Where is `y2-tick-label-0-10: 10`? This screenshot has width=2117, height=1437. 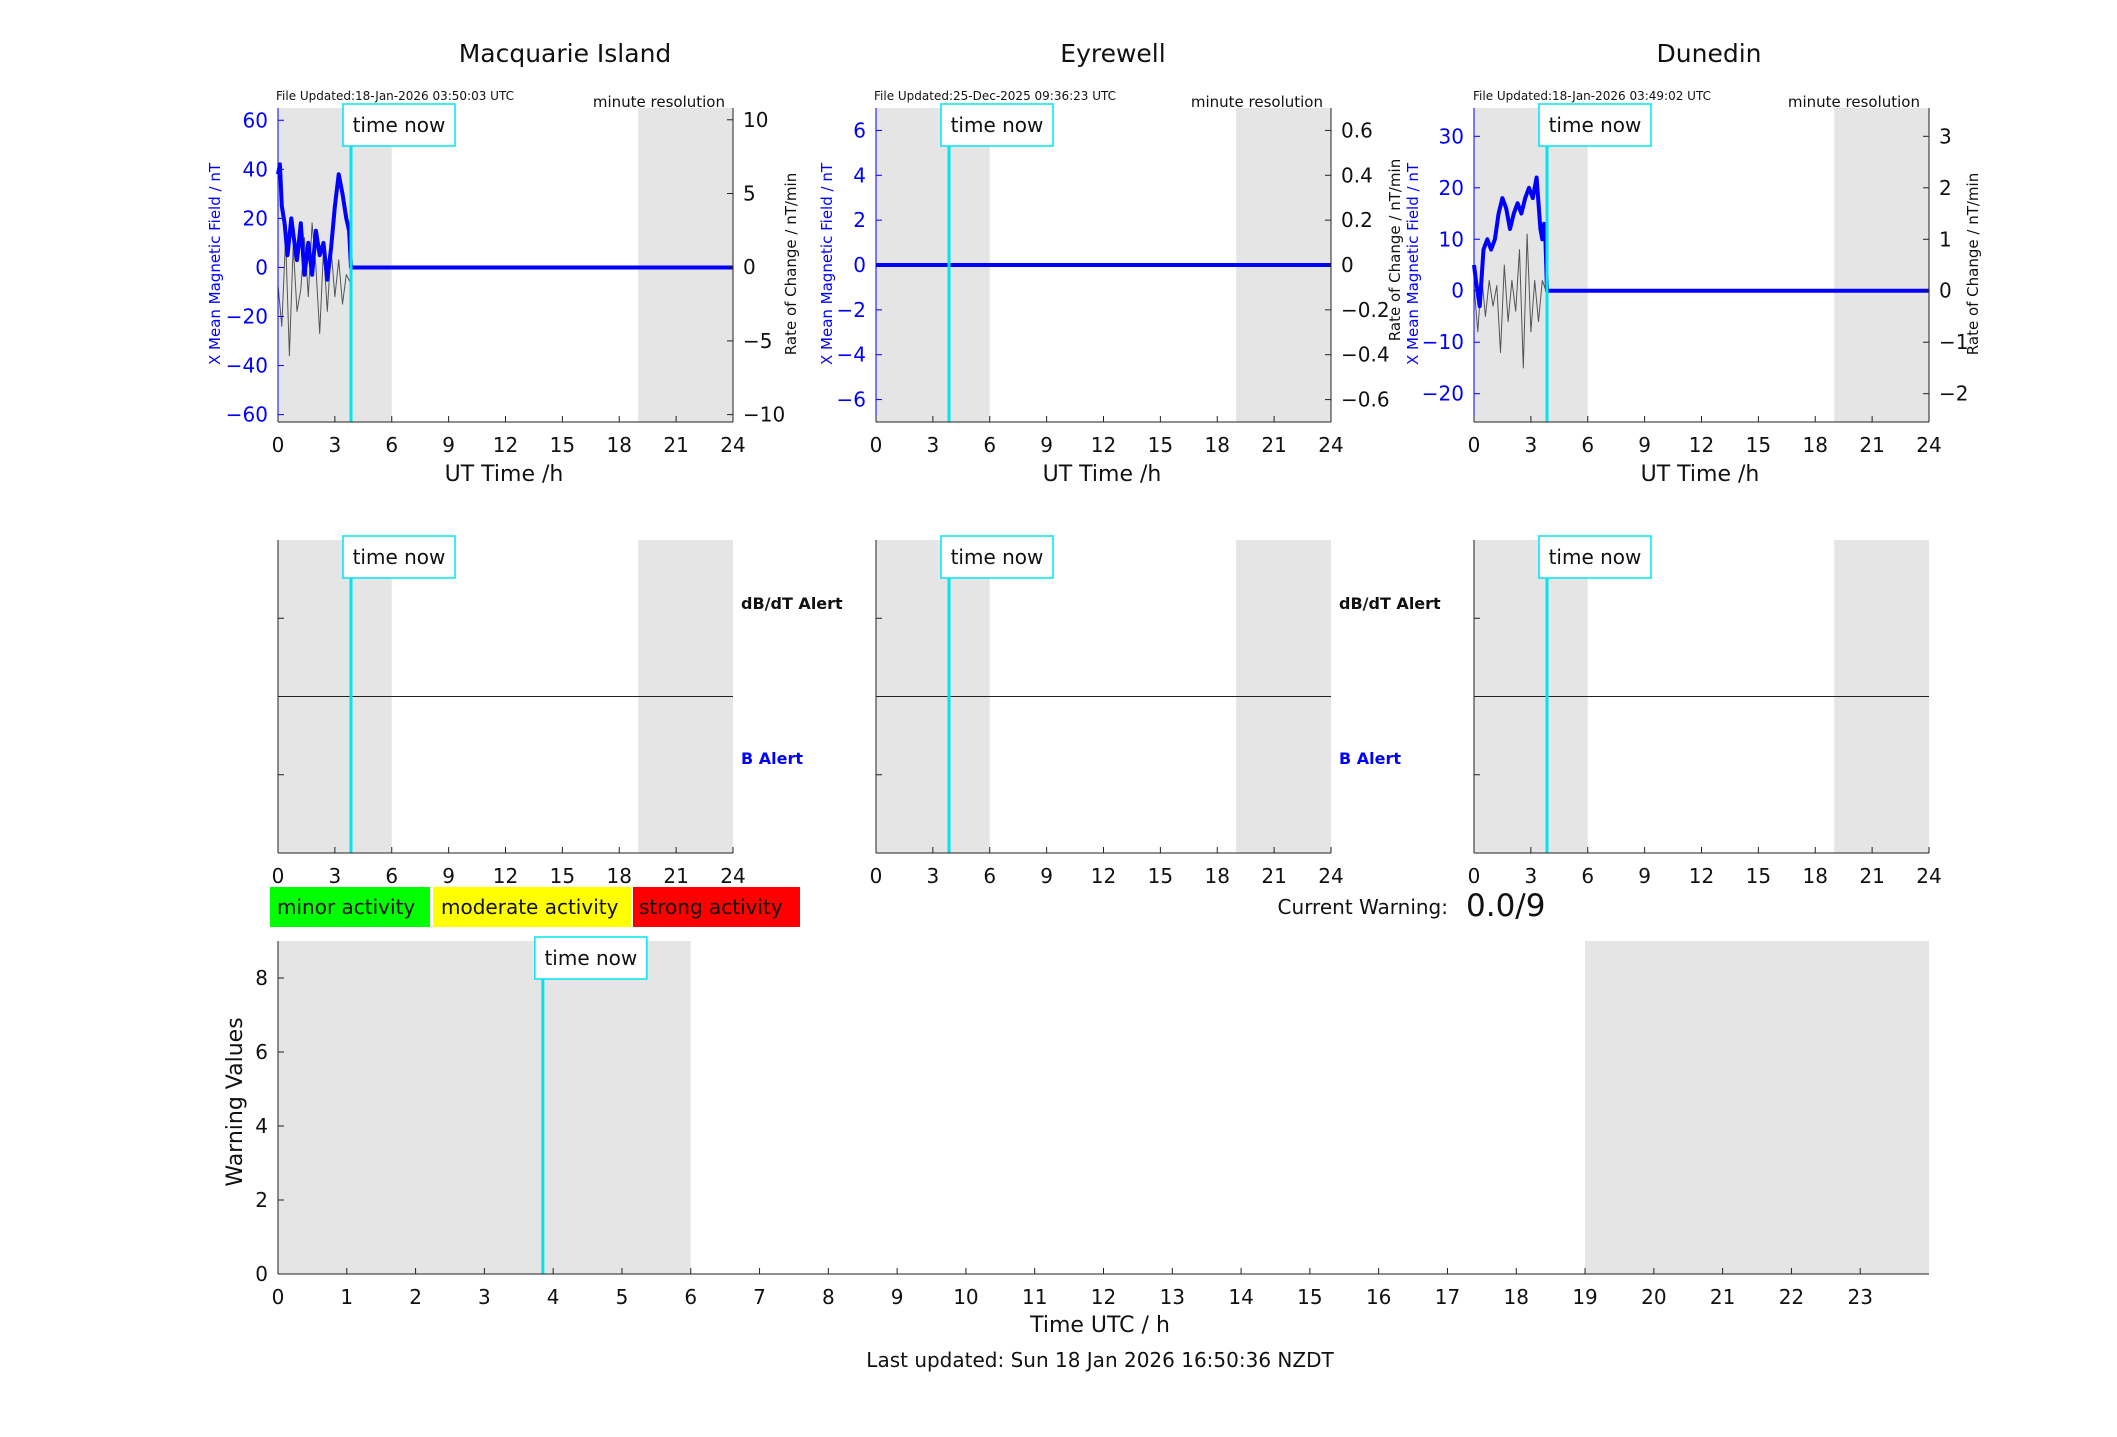
y2-tick-label-0-10: 10 is located at coordinates (755, 120).